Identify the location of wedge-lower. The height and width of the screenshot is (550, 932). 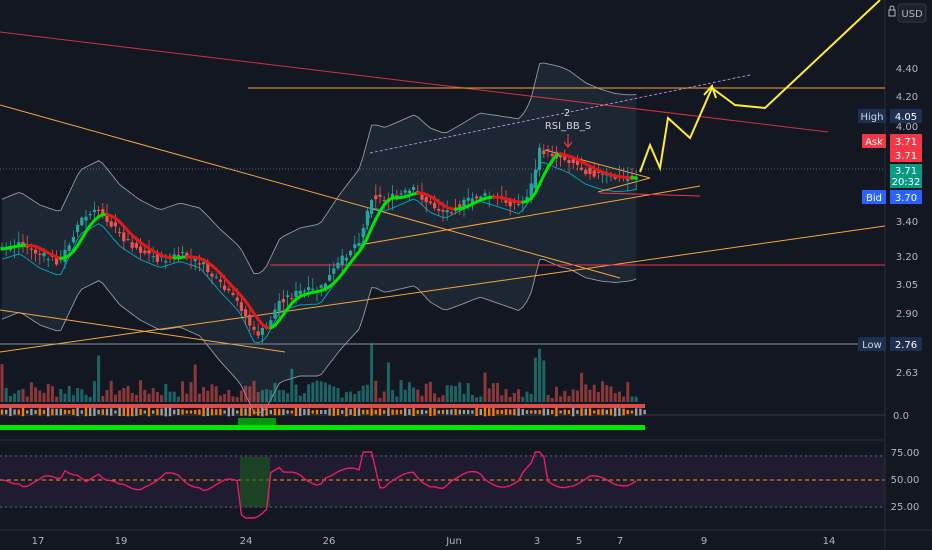
(624, 185).